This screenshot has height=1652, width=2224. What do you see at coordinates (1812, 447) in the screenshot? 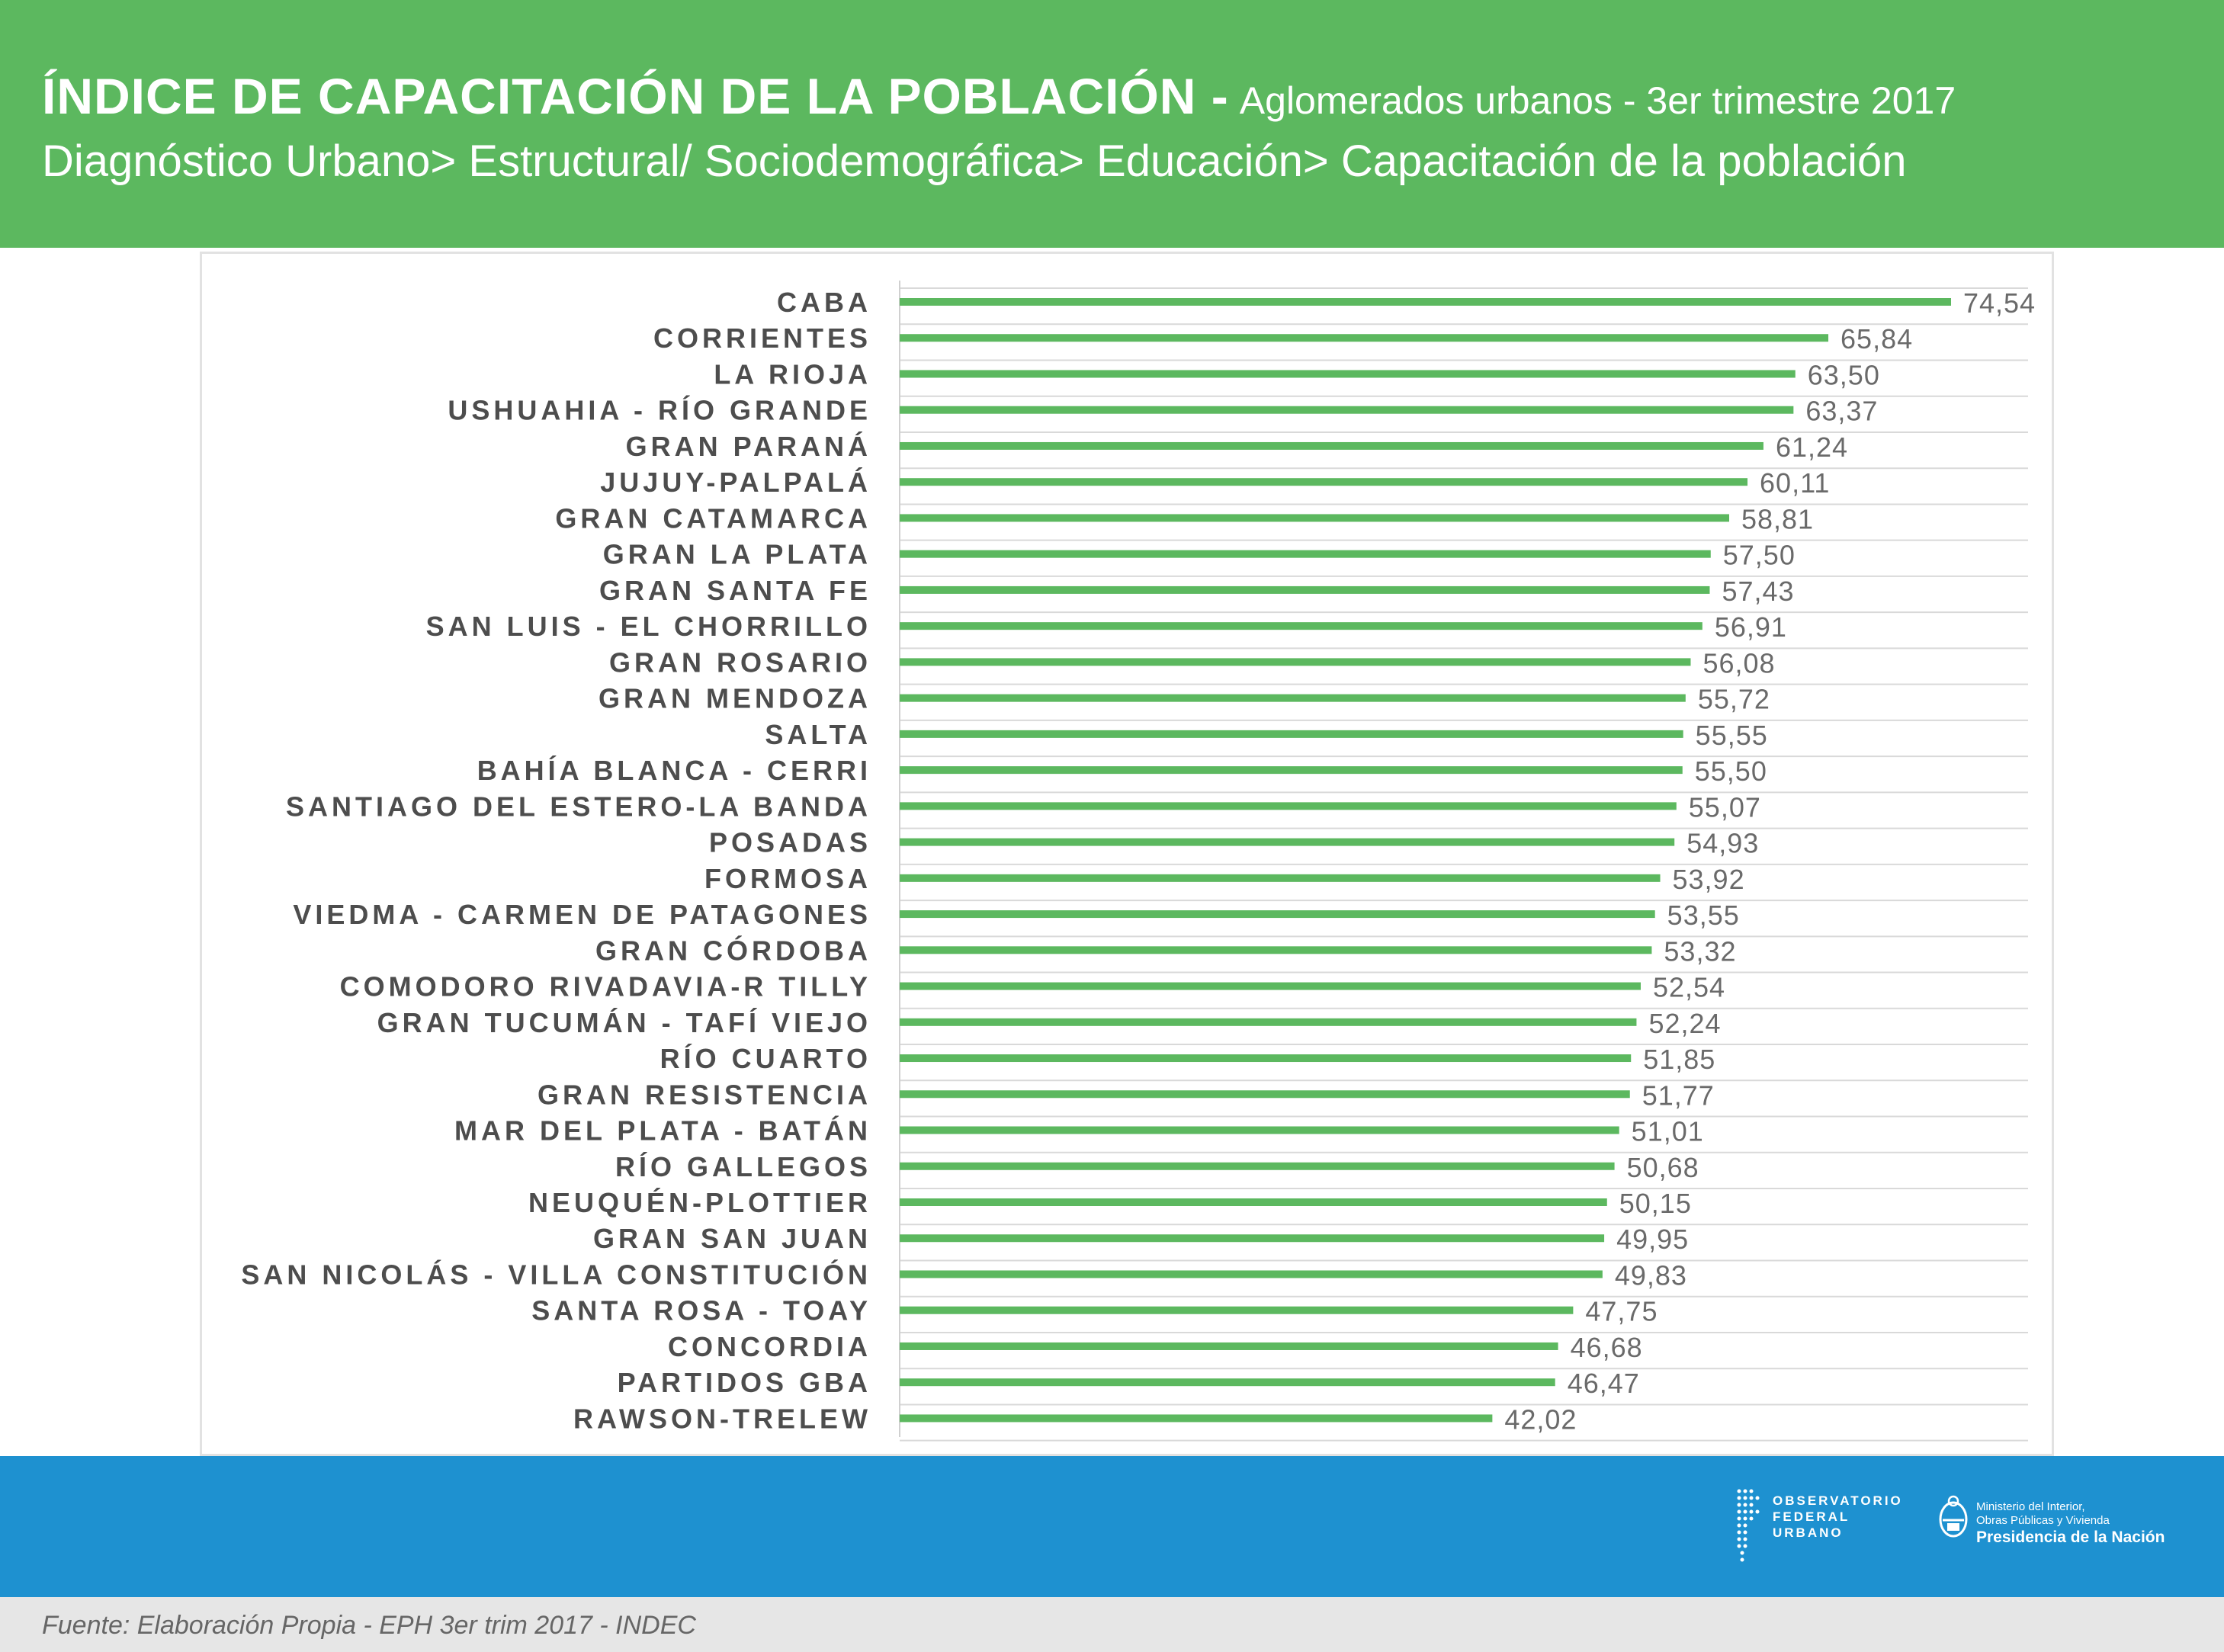
I see `value-label: 61,24` at bounding box center [1812, 447].